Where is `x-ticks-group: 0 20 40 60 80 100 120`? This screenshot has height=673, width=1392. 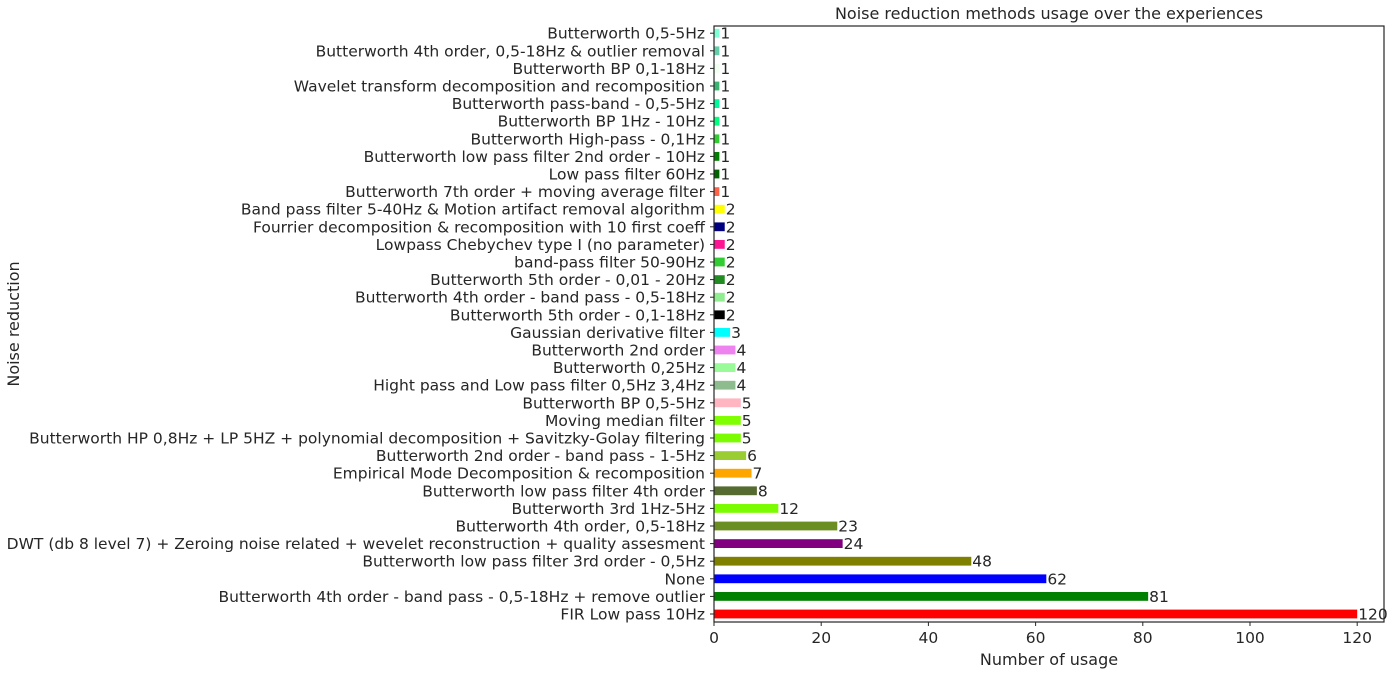
x-ticks-group: 0 20 40 60 80 100 120 is located at coordinates (1040, 634).